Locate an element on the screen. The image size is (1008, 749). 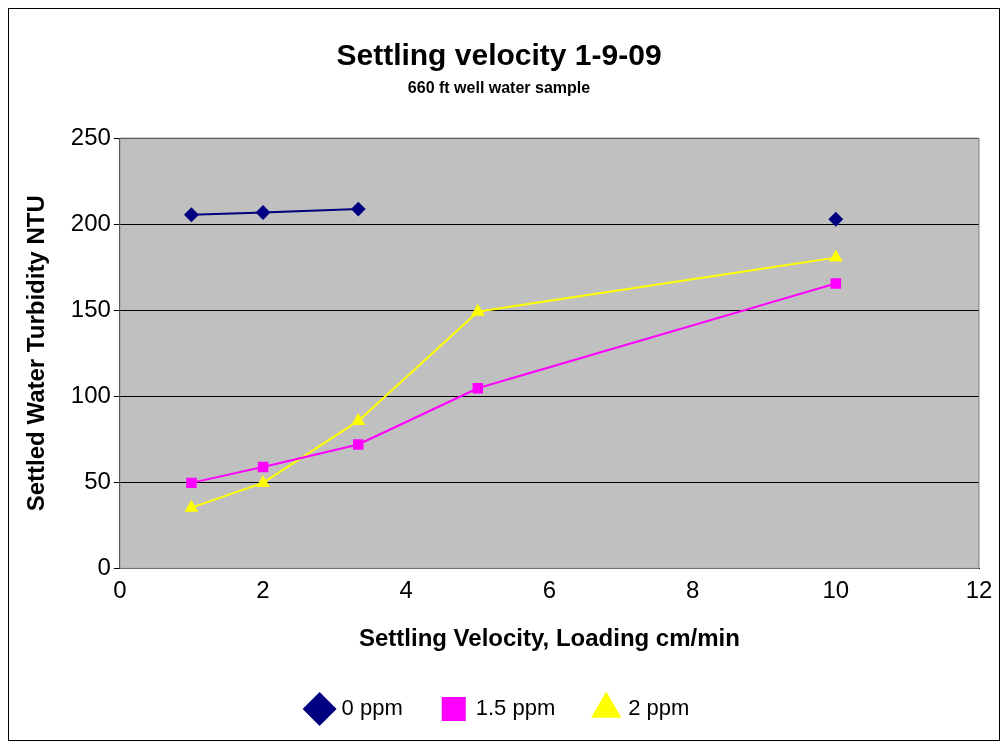
x-tick-label: 2 is located at coordinates (263, 590).